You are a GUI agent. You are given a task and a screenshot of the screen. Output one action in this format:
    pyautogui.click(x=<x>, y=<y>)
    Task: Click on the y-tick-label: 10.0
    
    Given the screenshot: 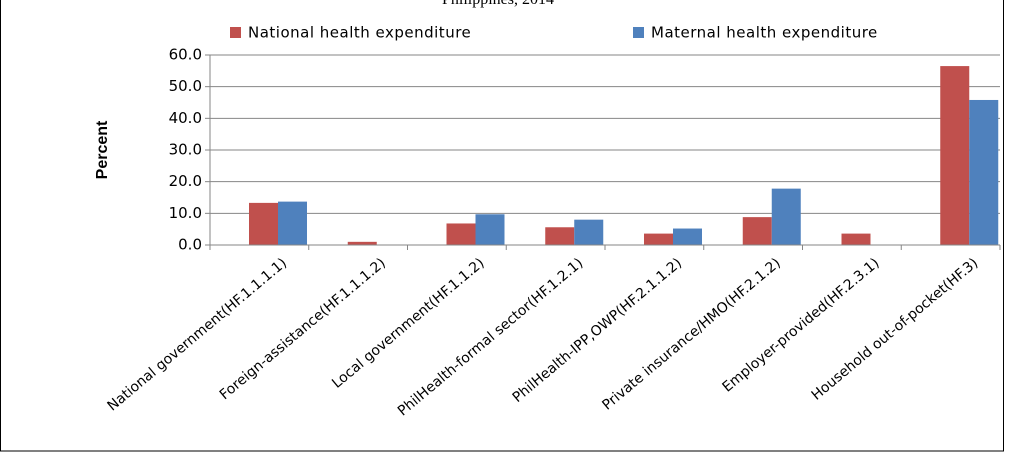 What is the action you would take?
    pyautogui.click(x=185, y=213)
    